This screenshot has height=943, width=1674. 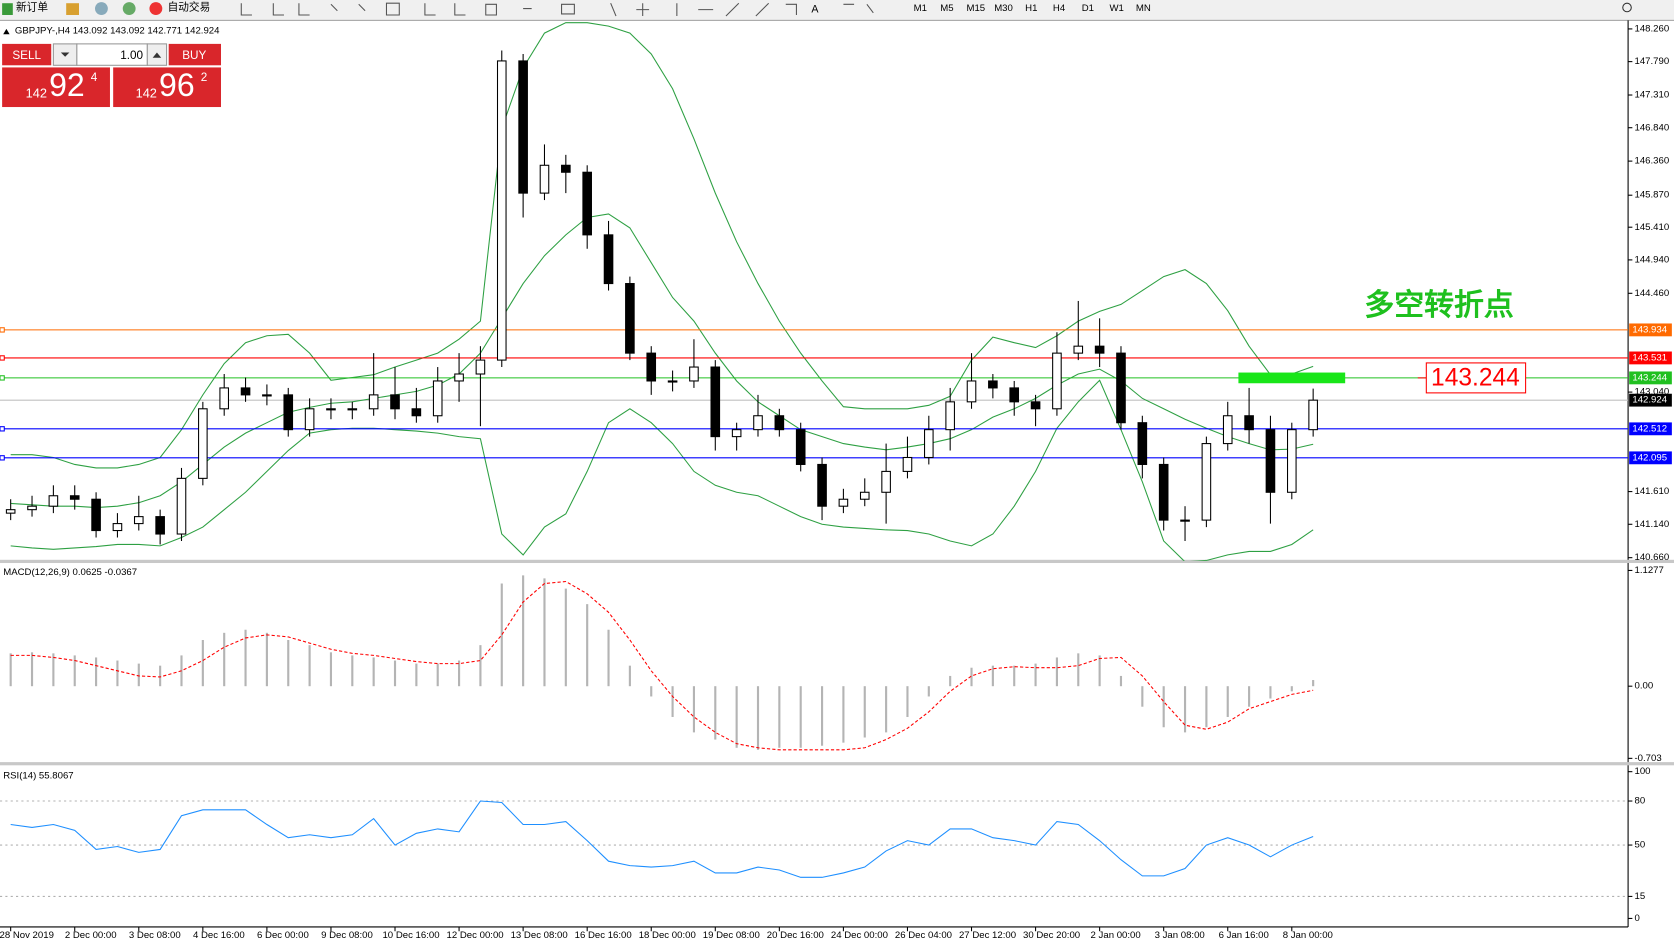 What do you see at coordinates (157, 55) in the screenshot?
I see `spinner-arrow` at bounding box center [157, 55].